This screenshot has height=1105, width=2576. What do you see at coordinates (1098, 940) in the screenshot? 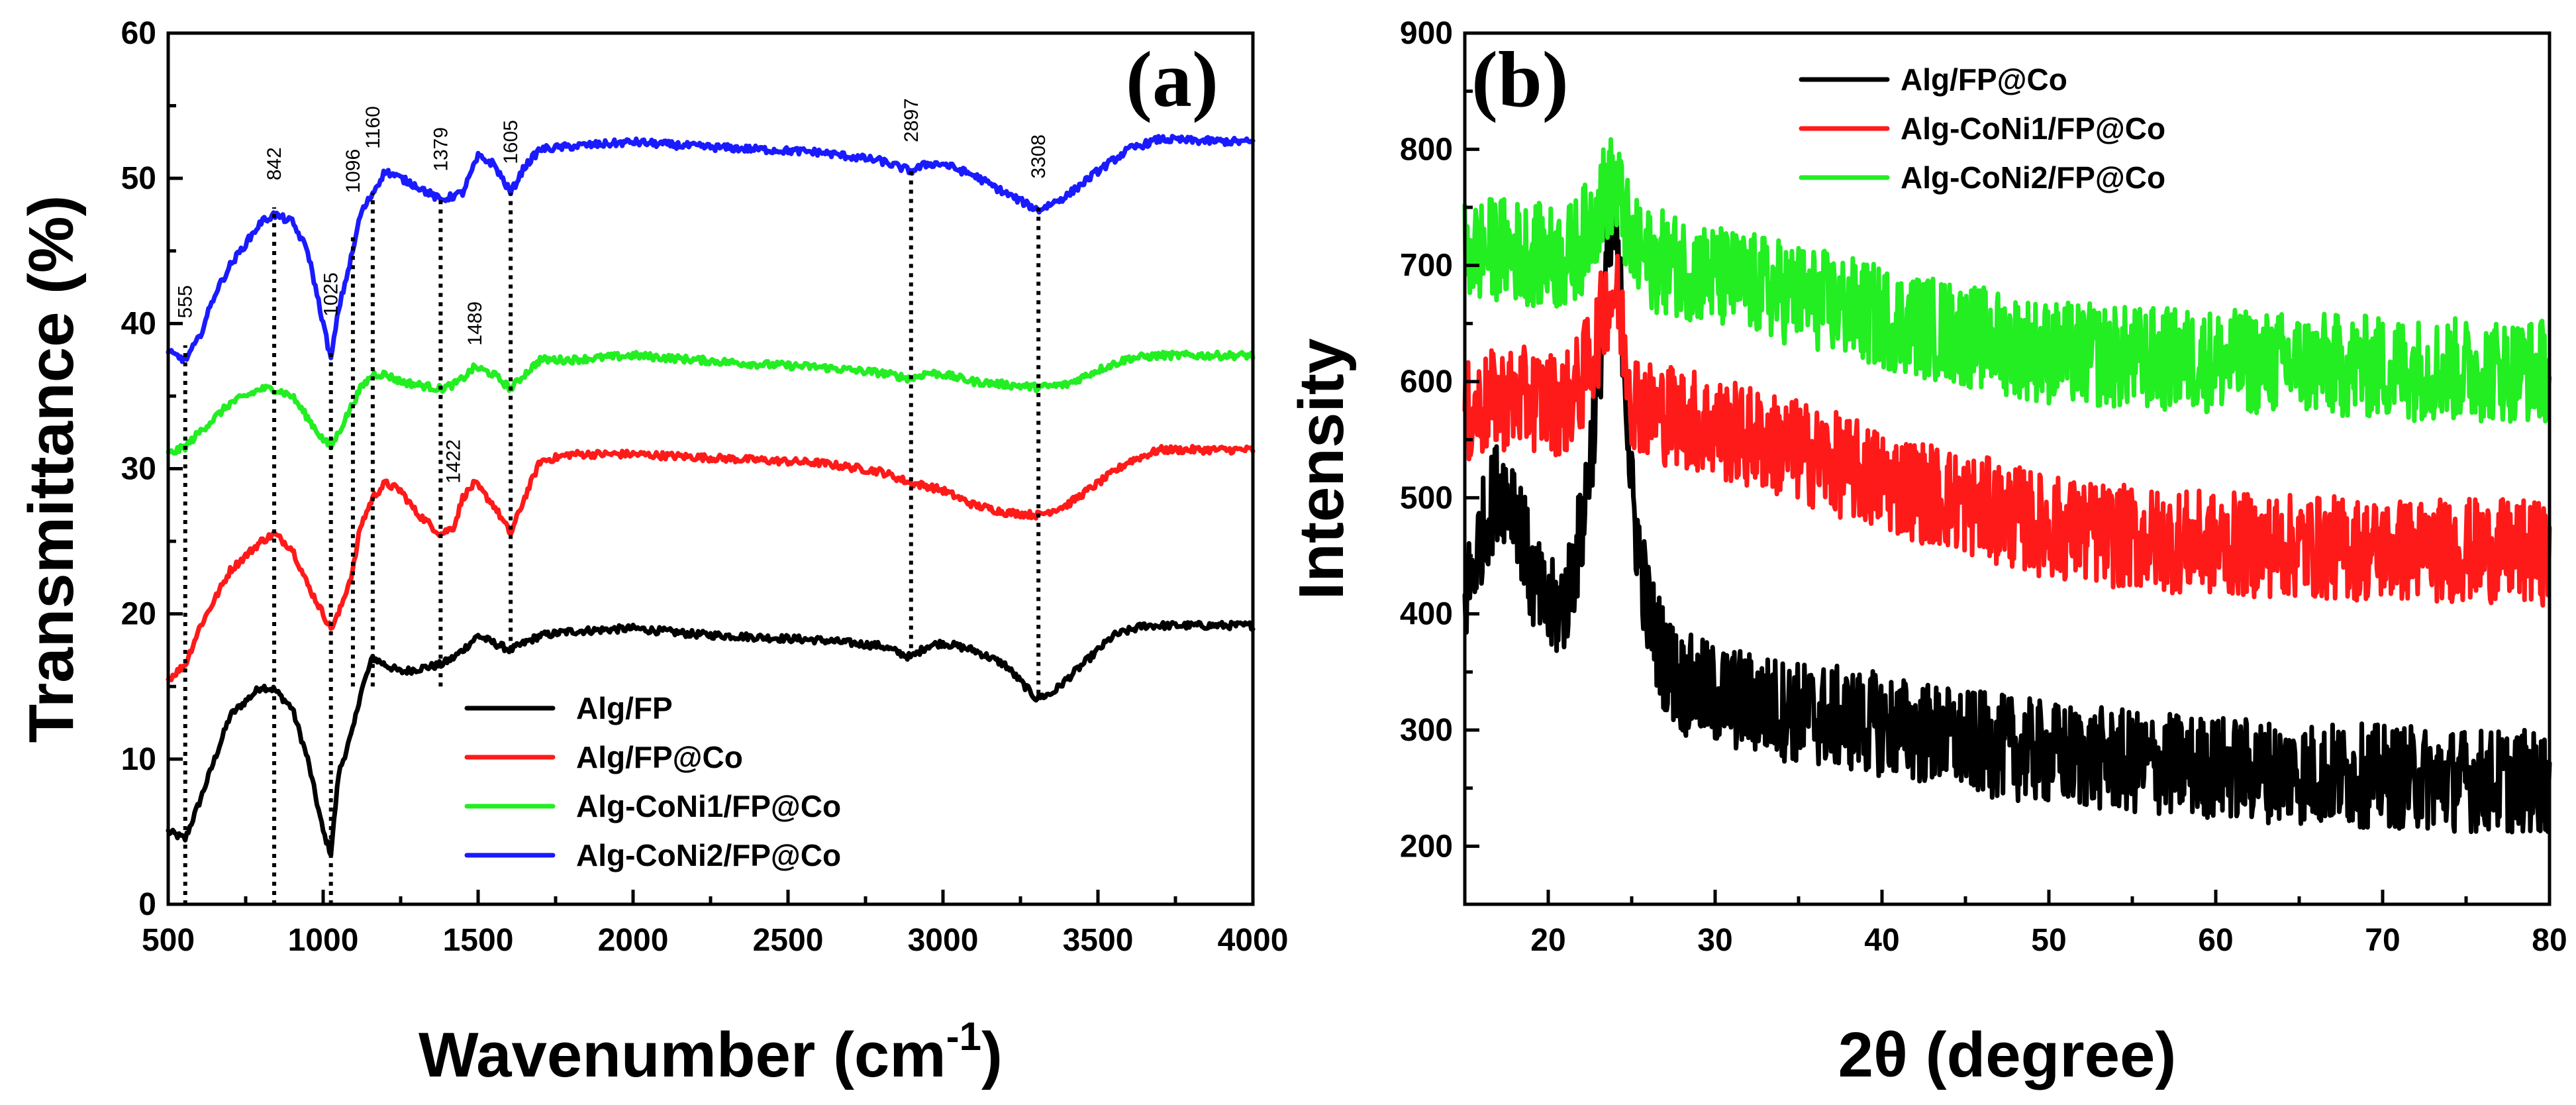
I see `x-tick-label-a-3500: 3500` at bounding box center [1098, 940].